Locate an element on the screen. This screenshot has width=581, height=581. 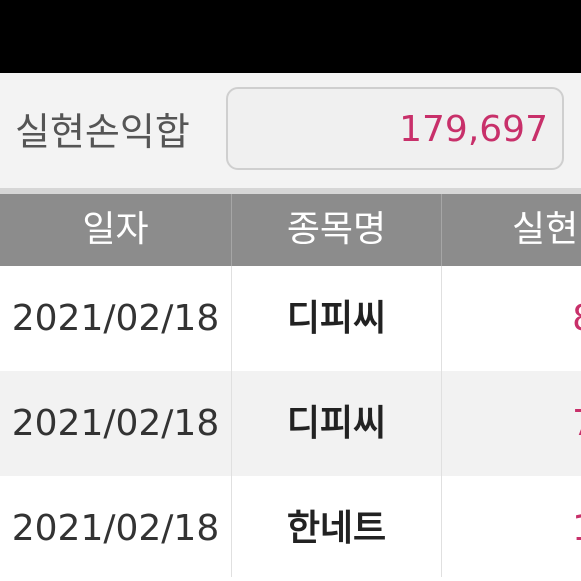
summary-value: 179,697 is located at coordinates (473, 129).